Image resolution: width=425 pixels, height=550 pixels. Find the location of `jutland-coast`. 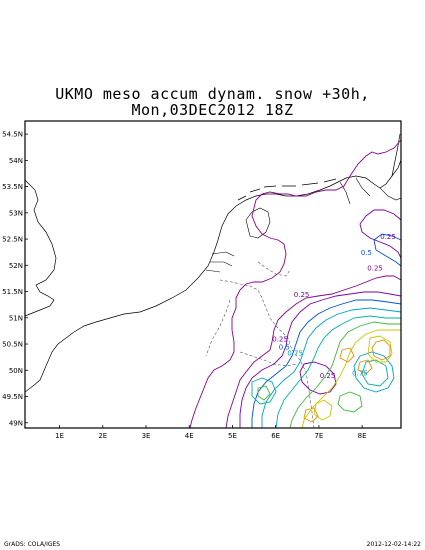

jutland-coast is located at coordinates (396, 155).